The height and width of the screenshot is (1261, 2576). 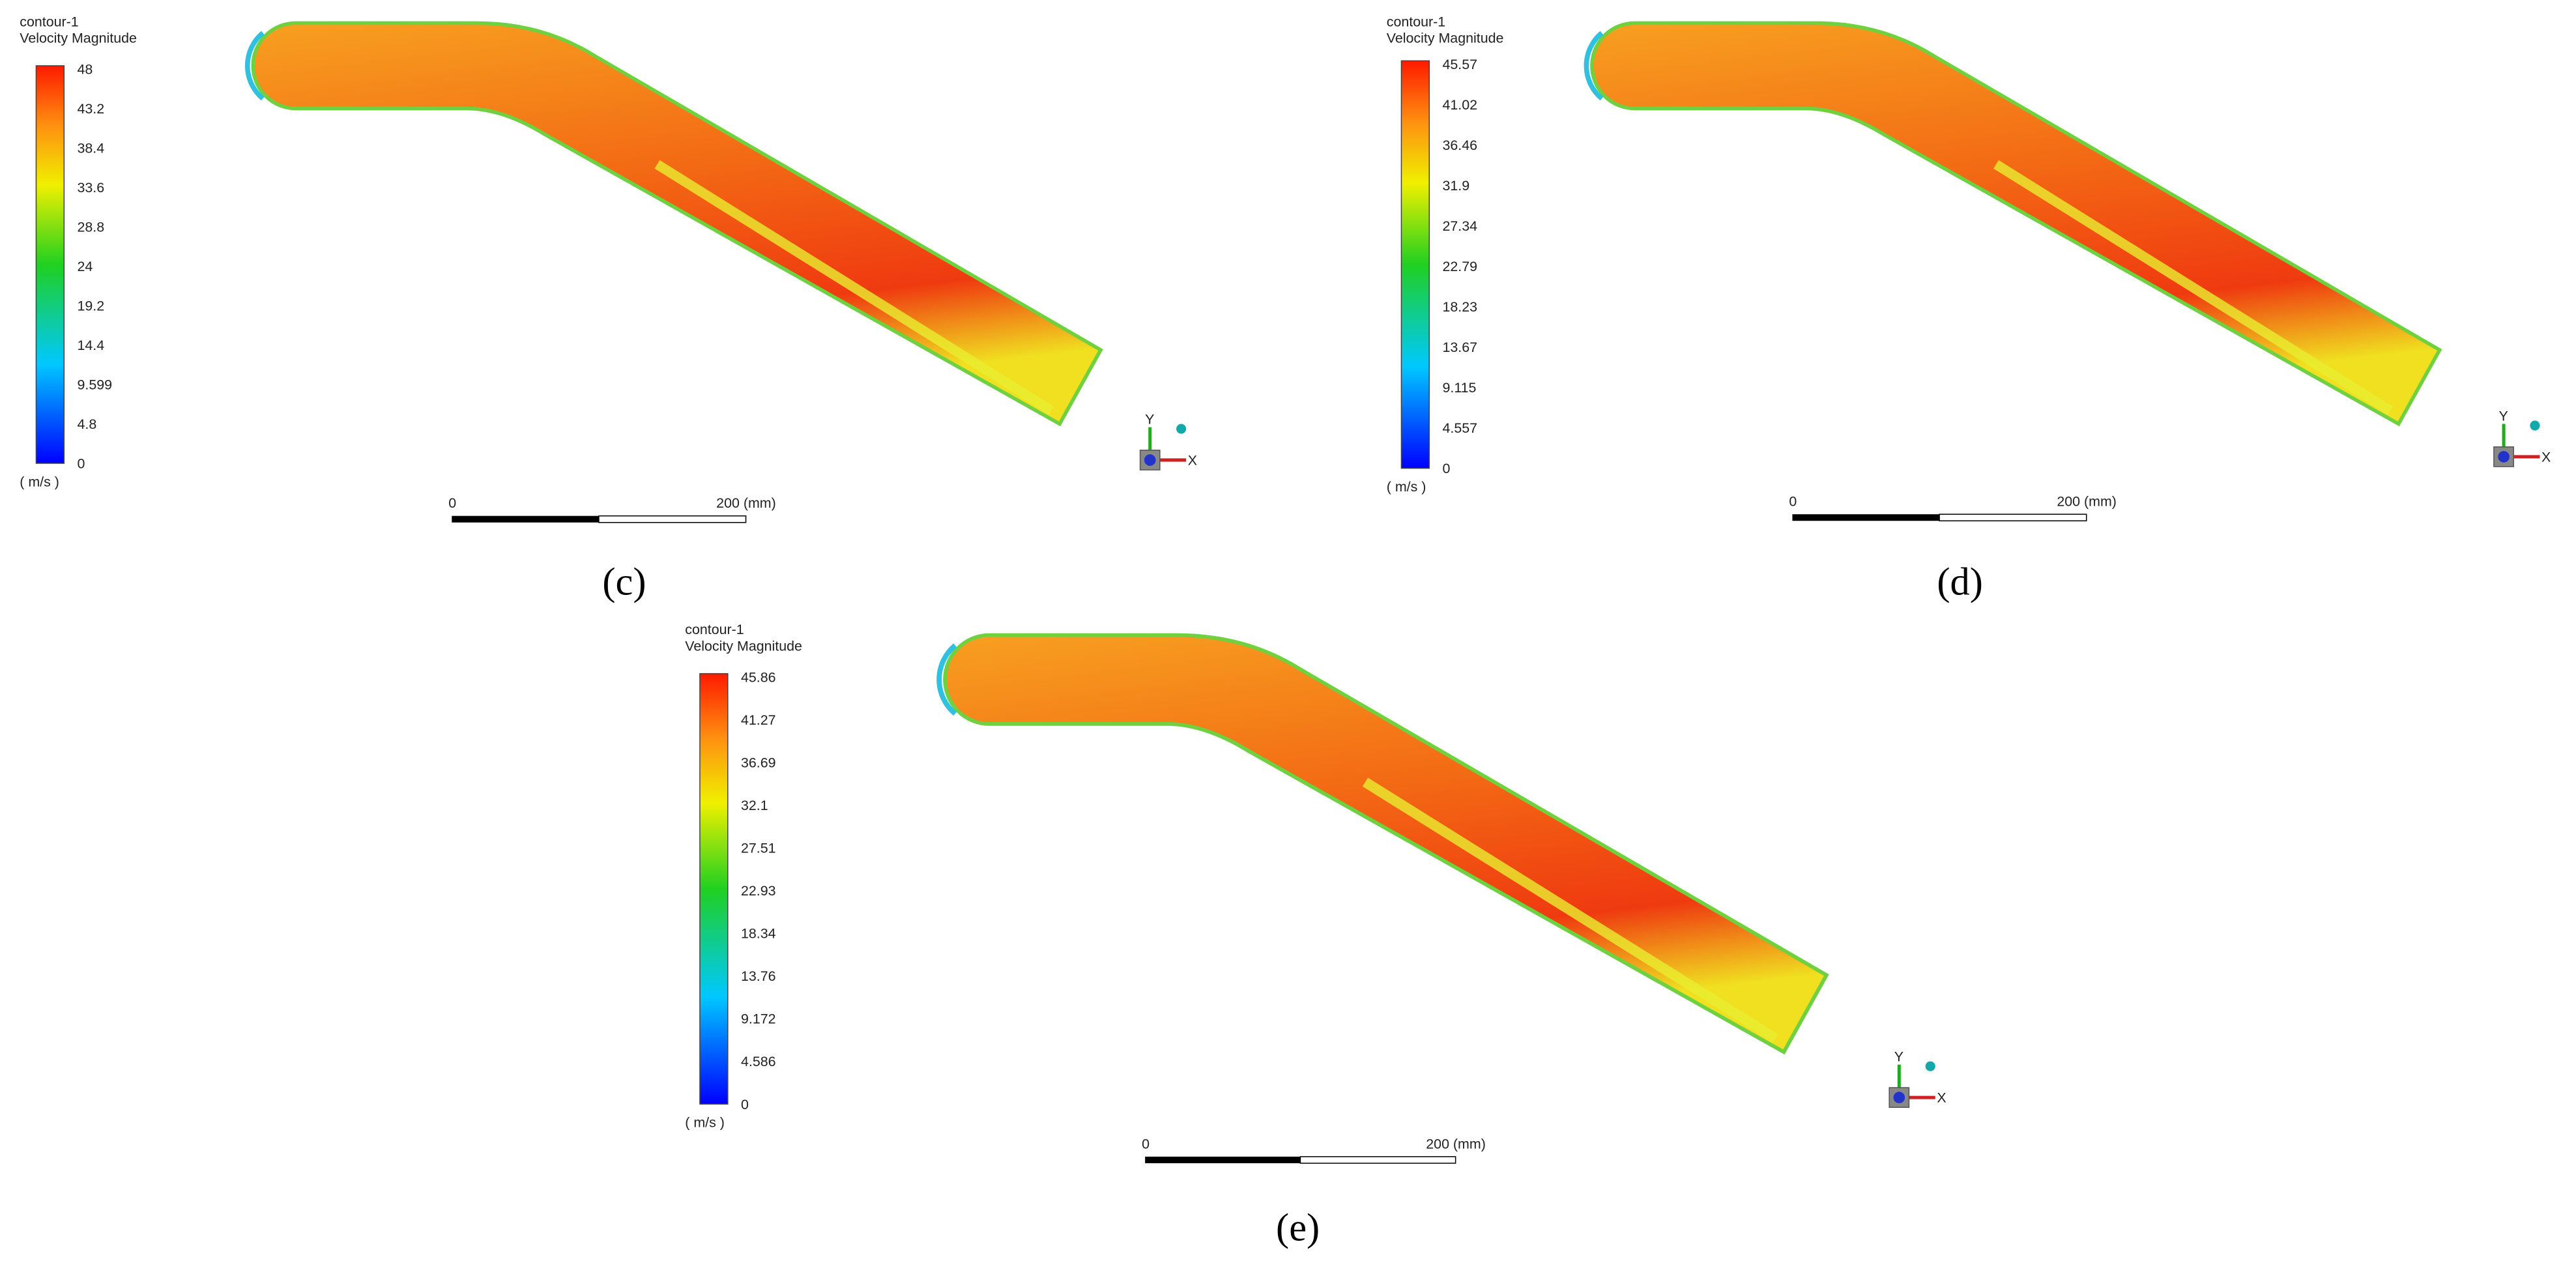 I want to click on legend-tick: 28.8, so click(x=90, y=228).